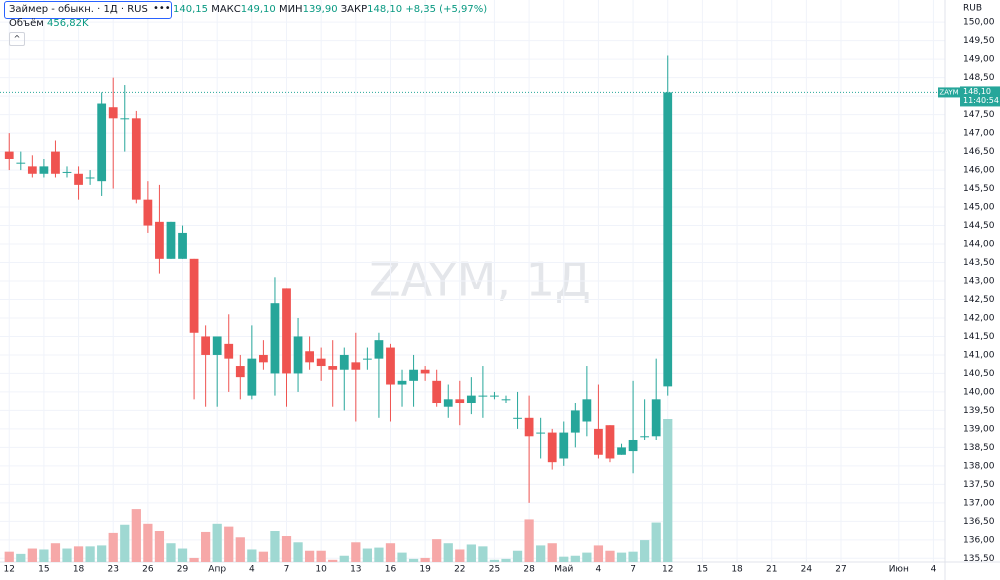  Describe the element at coordinates (17, 39) in the screenshot. I see `collapse-button: ^` at that location.